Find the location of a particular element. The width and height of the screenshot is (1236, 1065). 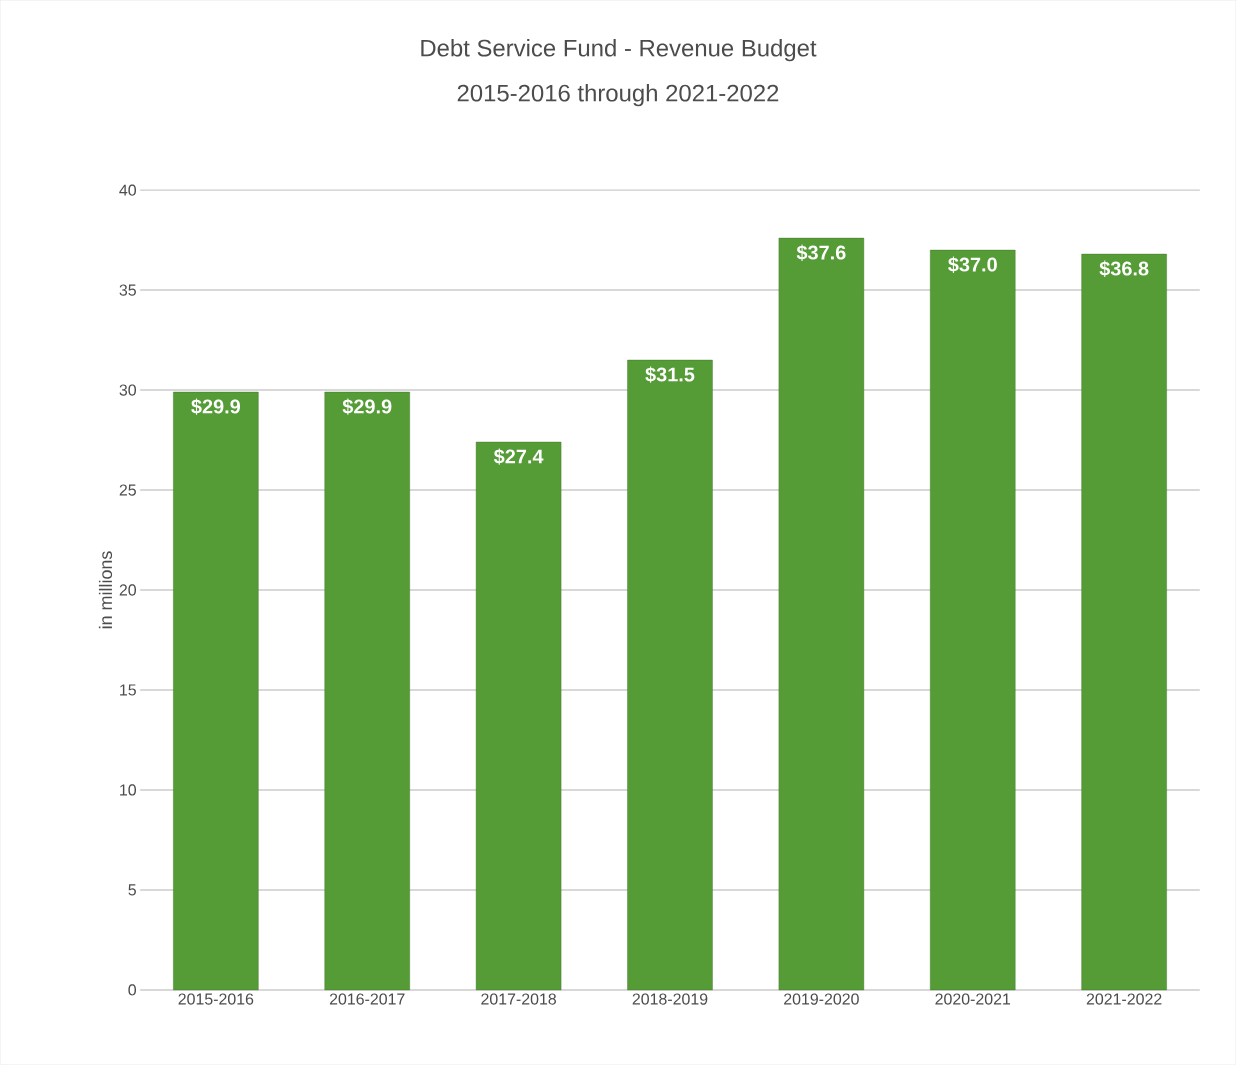

x-tick-label: 2015-2016 is located at coordinates (216, 999).